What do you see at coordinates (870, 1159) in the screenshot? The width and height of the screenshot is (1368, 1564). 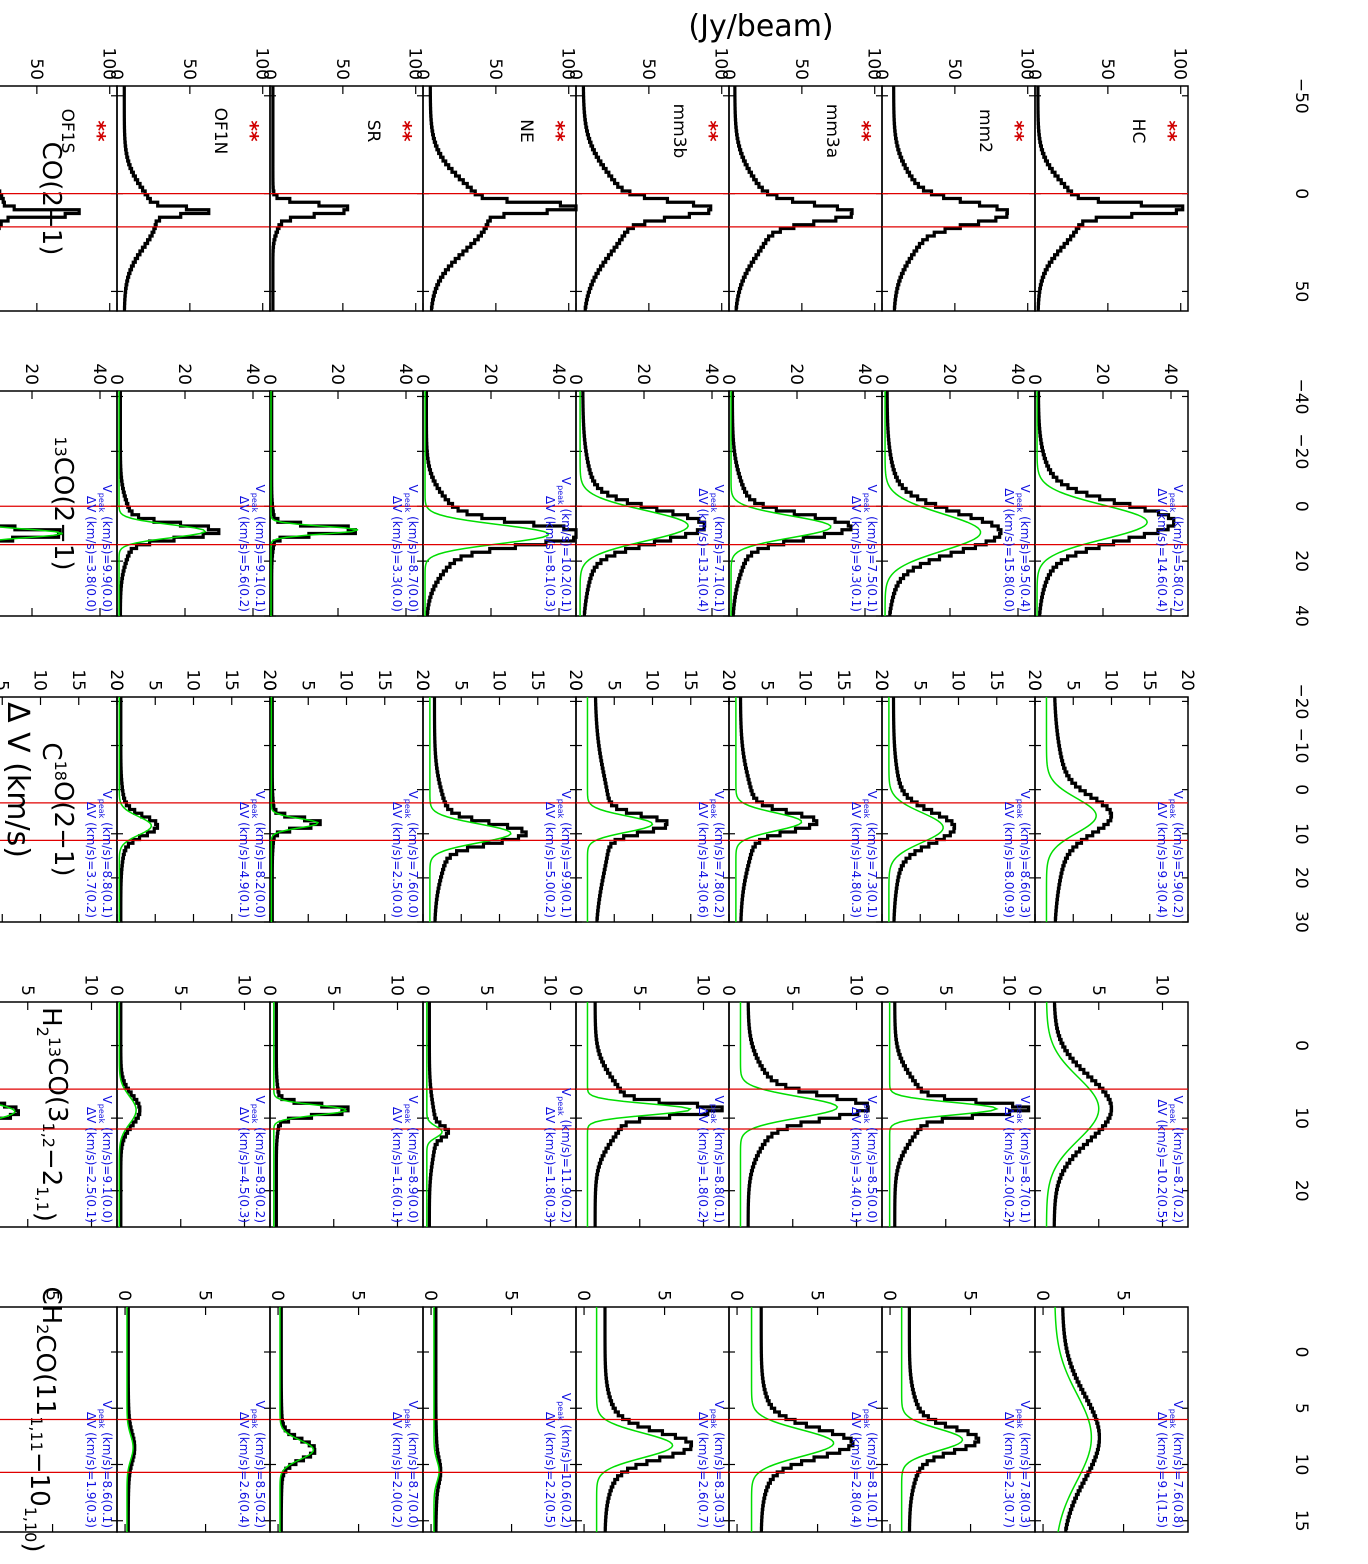 I see `vpeak-annotation: Vpeak (km/s)=8.5(0.0)` at bounding box center [870, 1159].